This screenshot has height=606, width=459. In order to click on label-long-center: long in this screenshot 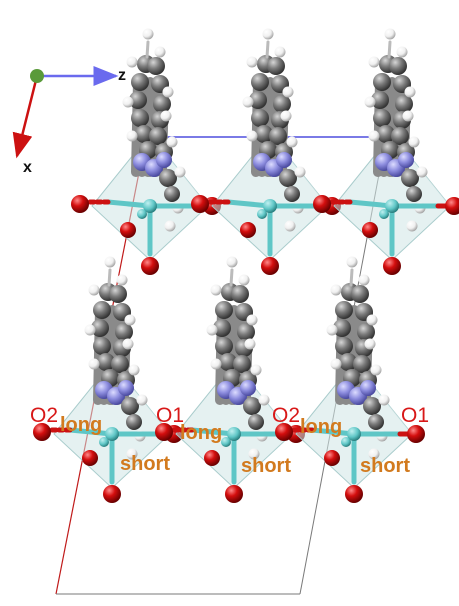, I will do `click(201, 433)`.